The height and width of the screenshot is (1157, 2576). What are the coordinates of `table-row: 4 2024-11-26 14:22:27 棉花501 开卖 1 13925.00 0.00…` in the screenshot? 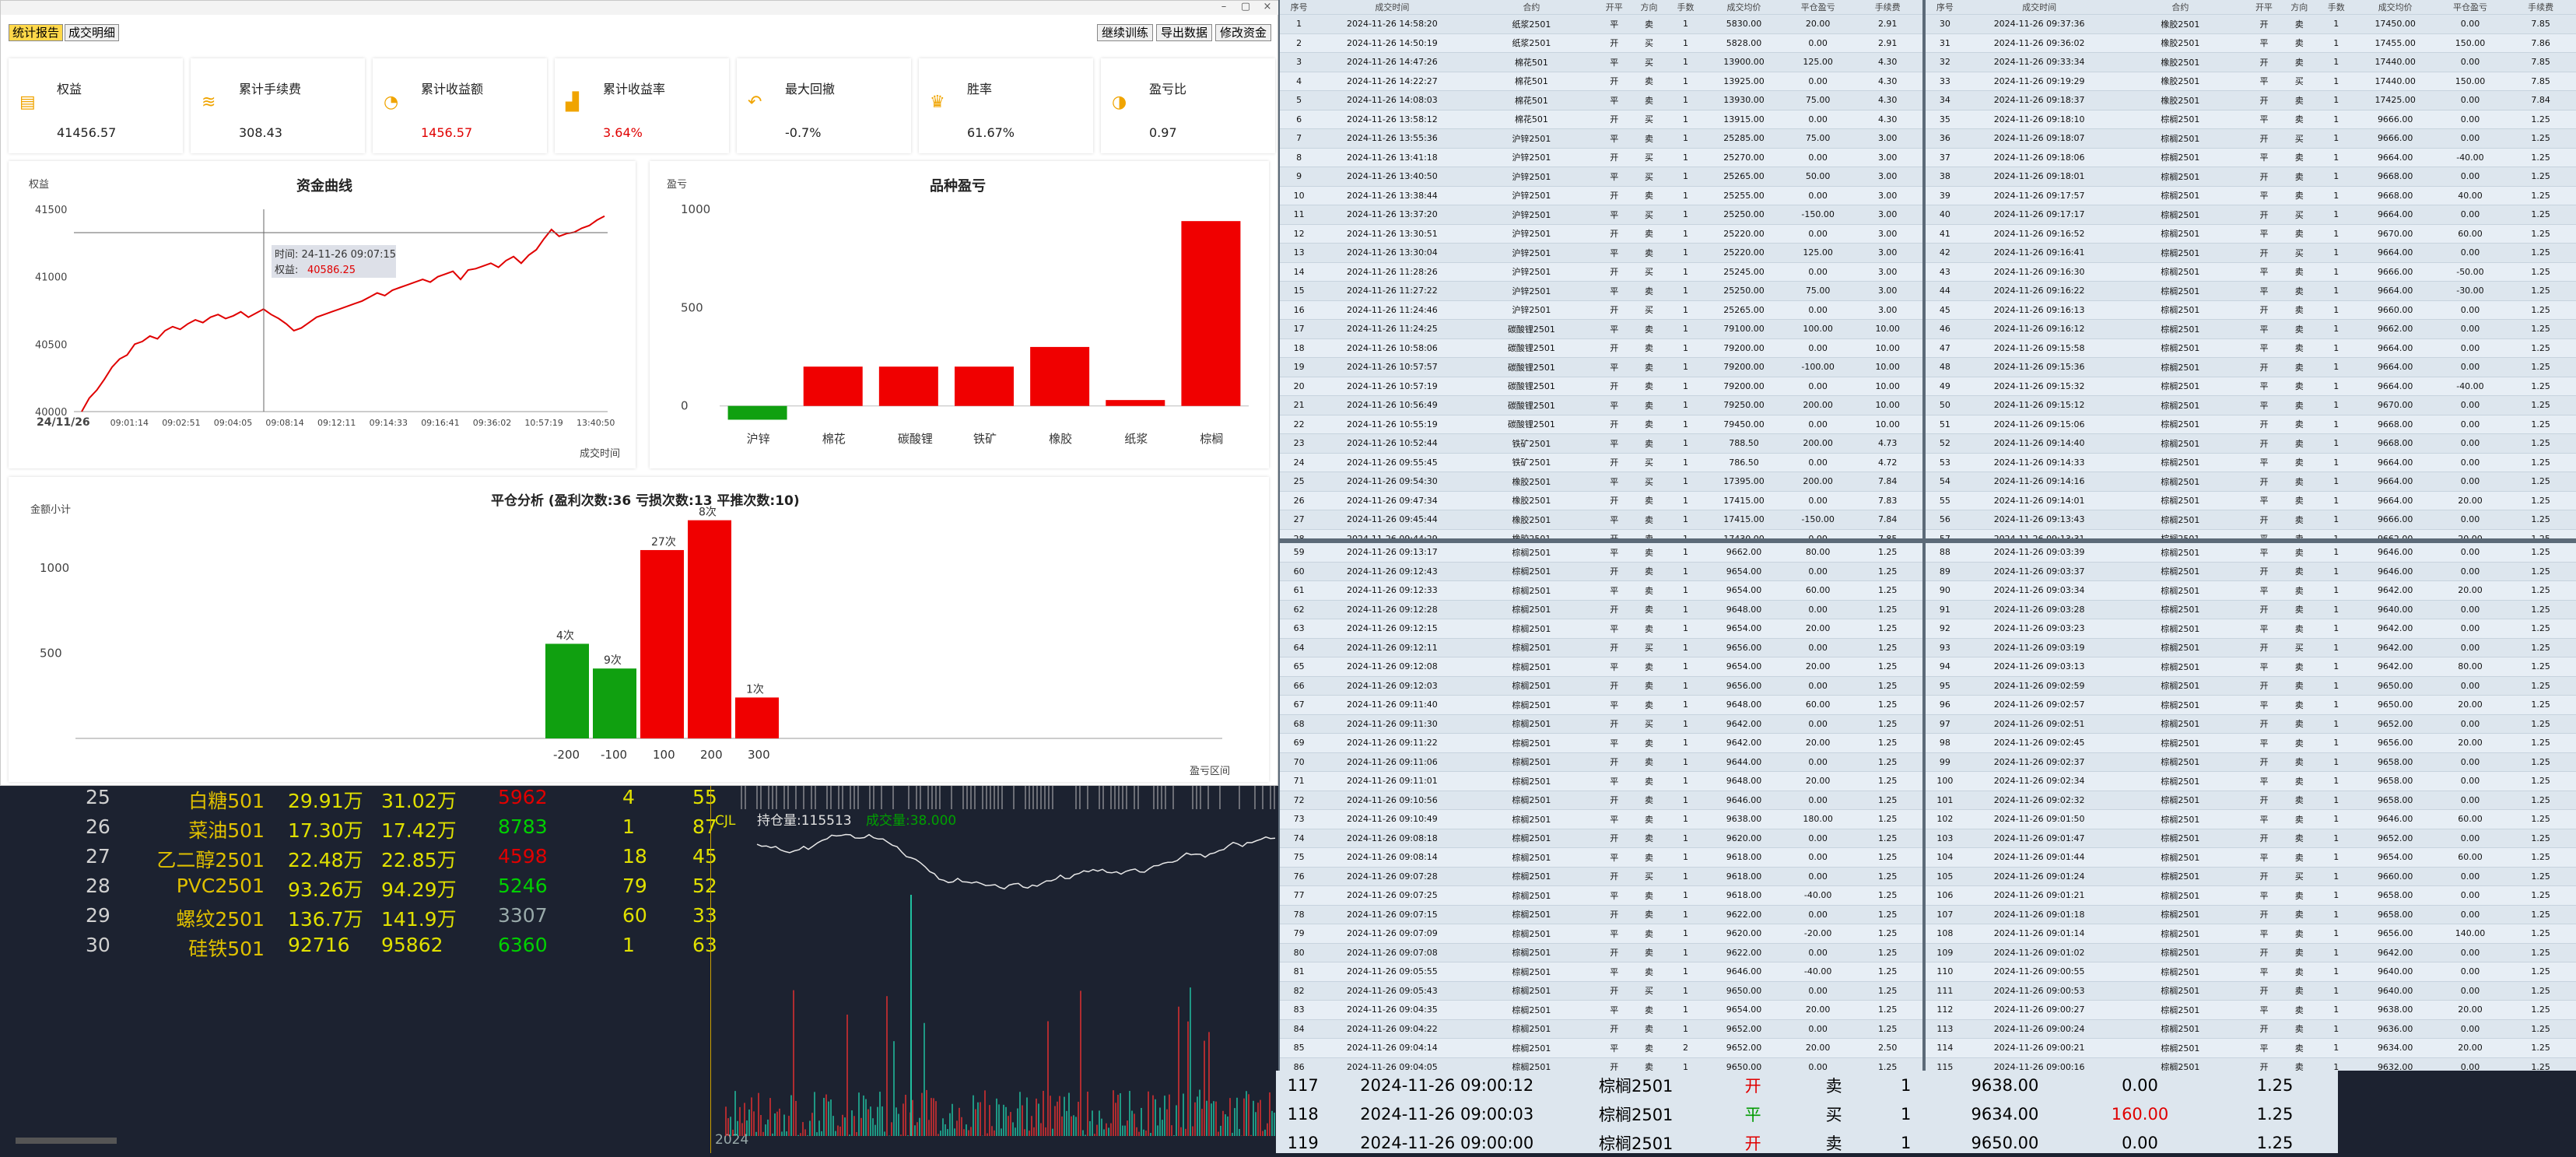 It's located at (1601, 81).